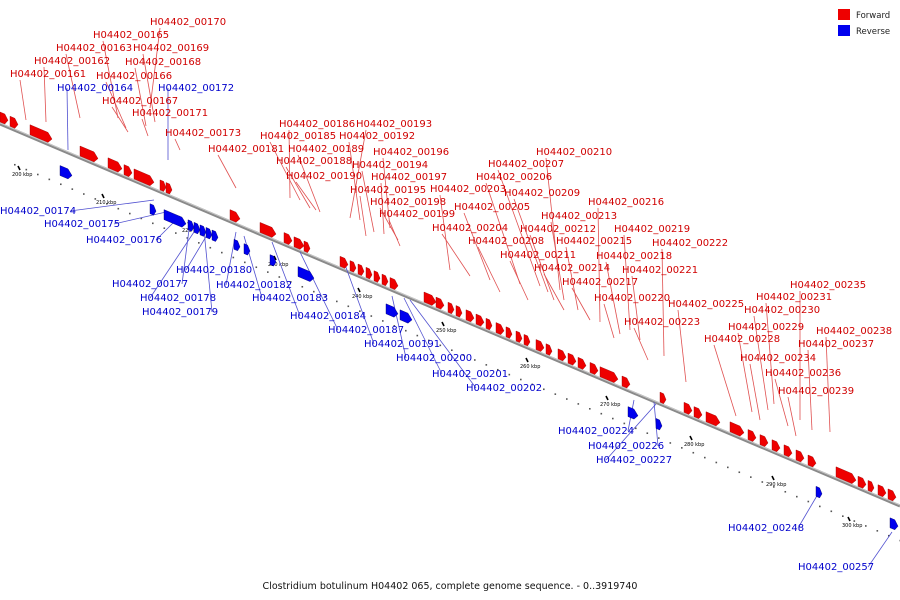 The image size is (900, 600). What do you see at coordinates (816, 391) in the screenshot?
I see `forward-gene-label: H04402_00239` at bounding box center [816, 391].